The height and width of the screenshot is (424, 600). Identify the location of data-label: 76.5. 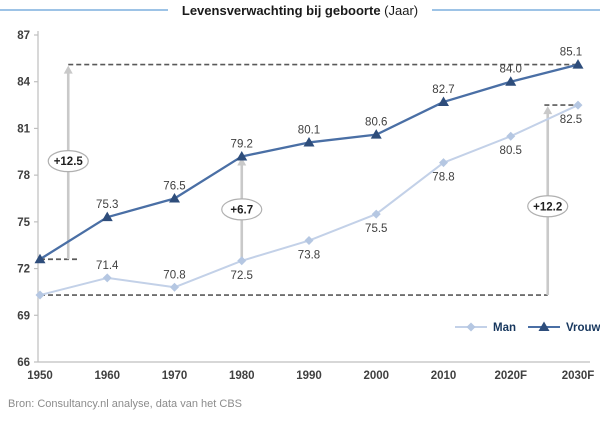
(174, 187).